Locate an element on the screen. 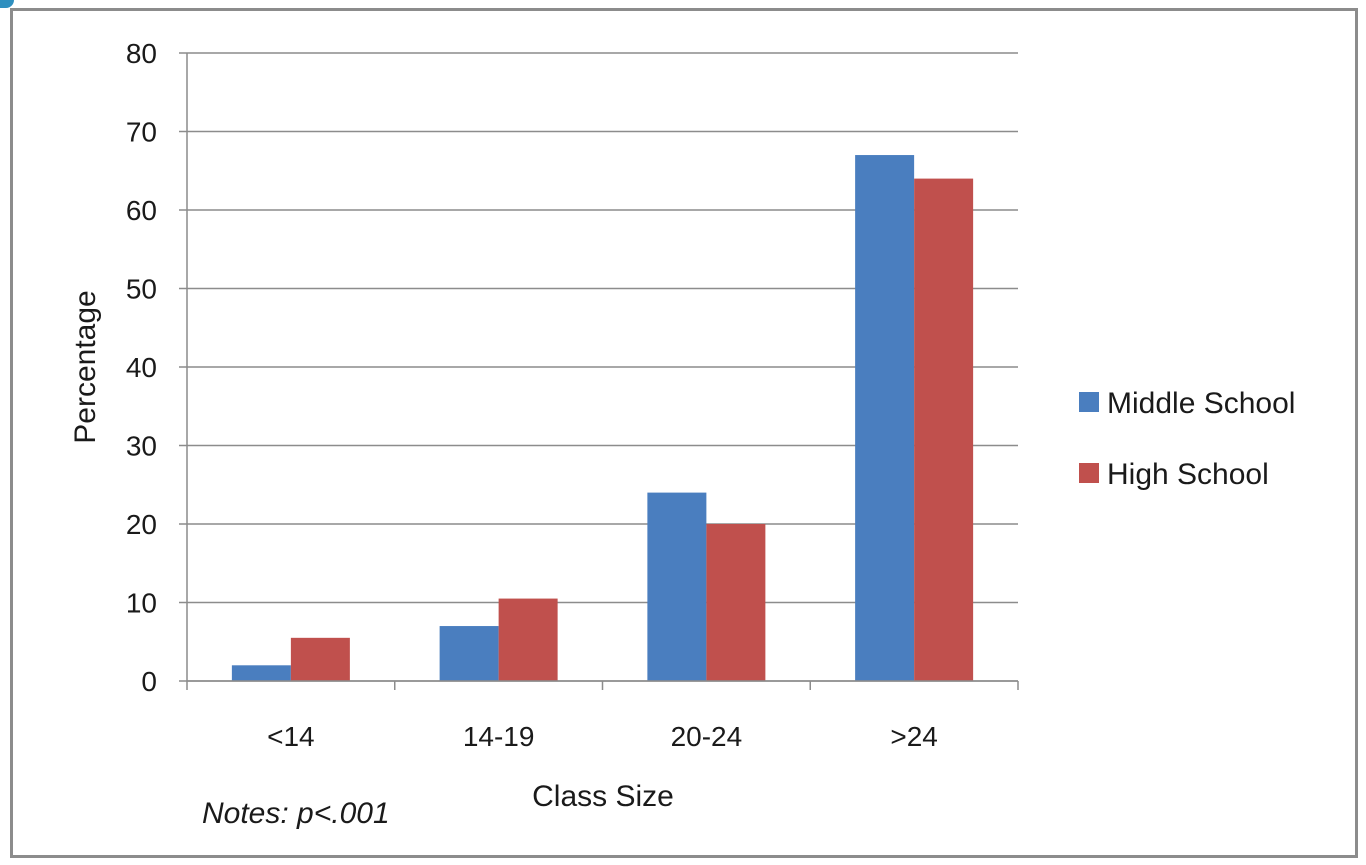 The width and height of the screenshot is (1366, 865). x-tick-label: 20-24 is located at coordinates (707, 736).